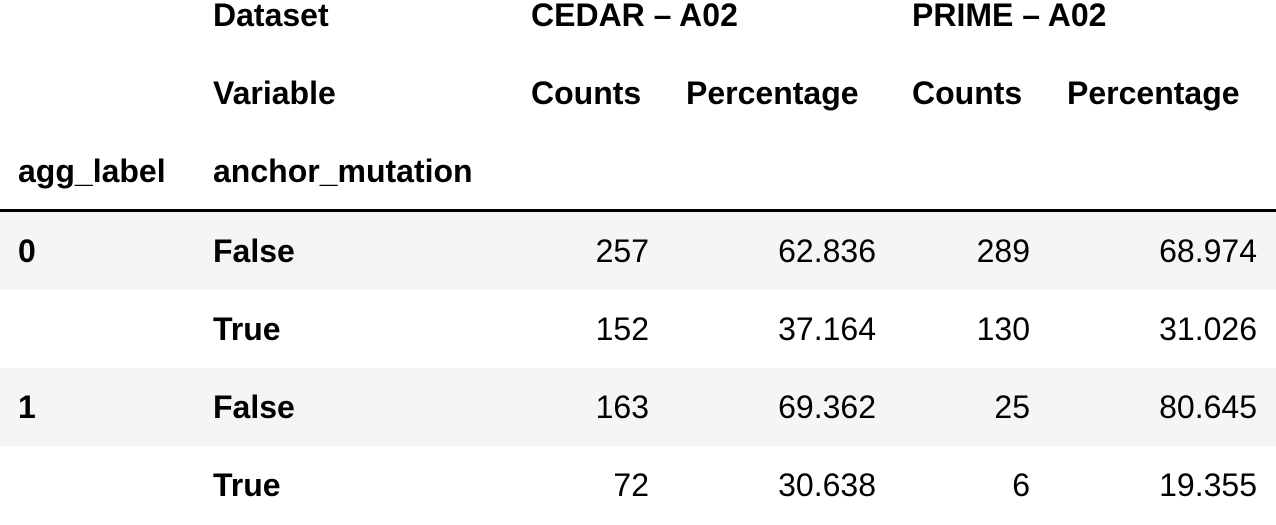 This screenshot has width=1276, height=525. What do you see at coordinates (1208, 329) in the screenshot?
I see `cell-prime-percentage: 31.026` at bounding box center [1208, 329].